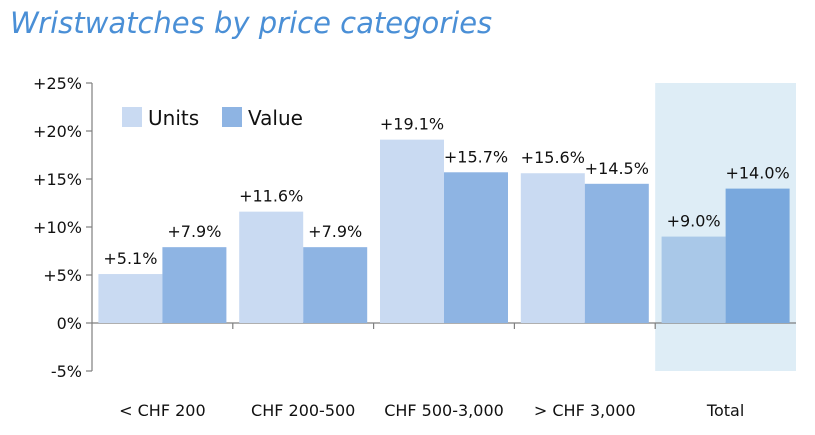 The image size is (815, 435). I want to click on y-tick-label: +10%, so click(57, 227).